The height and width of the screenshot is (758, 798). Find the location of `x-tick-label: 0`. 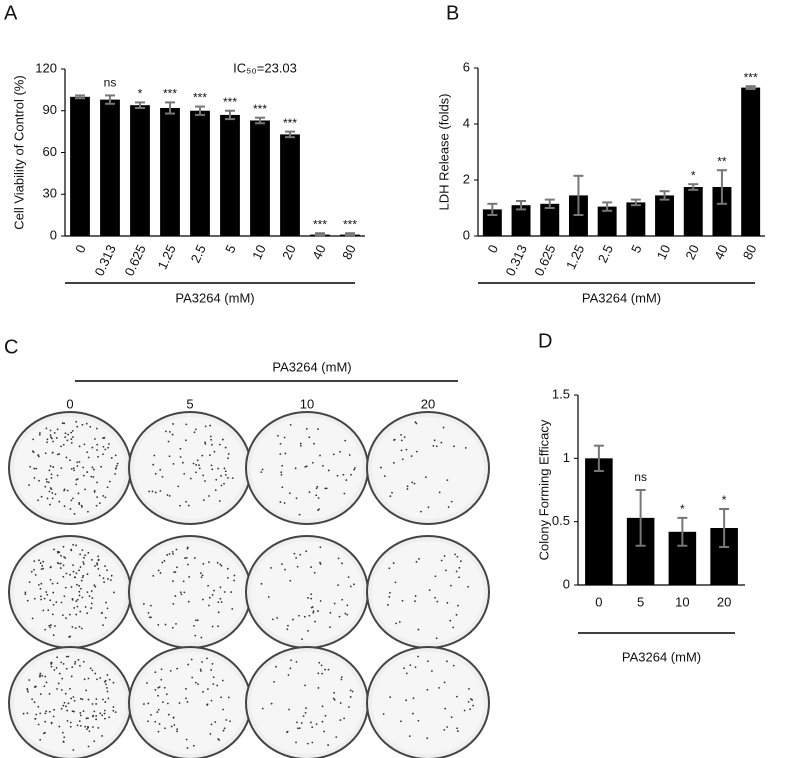

x-tick-label: 0 is located at coordinates (493, 248).